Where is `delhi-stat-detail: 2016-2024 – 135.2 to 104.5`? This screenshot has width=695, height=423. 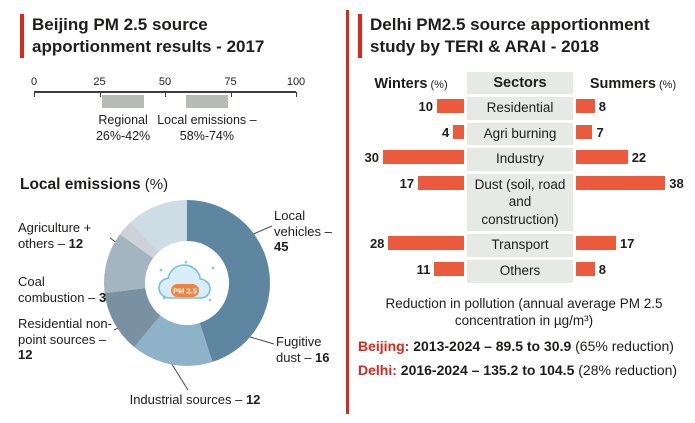 delhi-stat-detail: 2016-2024 – 135.2 to 104.5 is located at coordinates (485, 369).